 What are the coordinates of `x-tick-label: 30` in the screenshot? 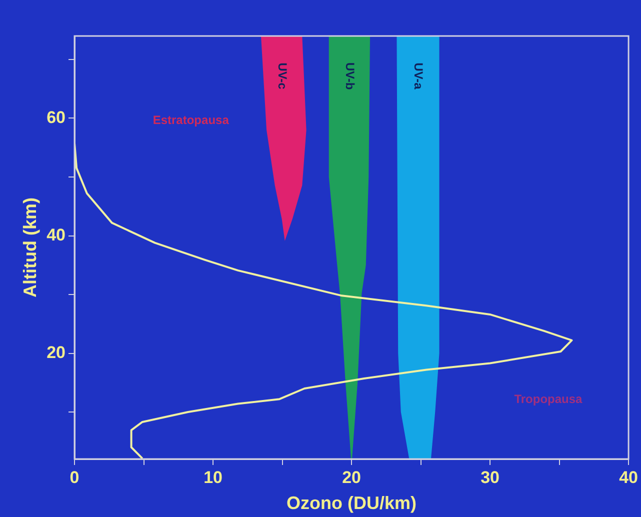 It's located at (490, 477).